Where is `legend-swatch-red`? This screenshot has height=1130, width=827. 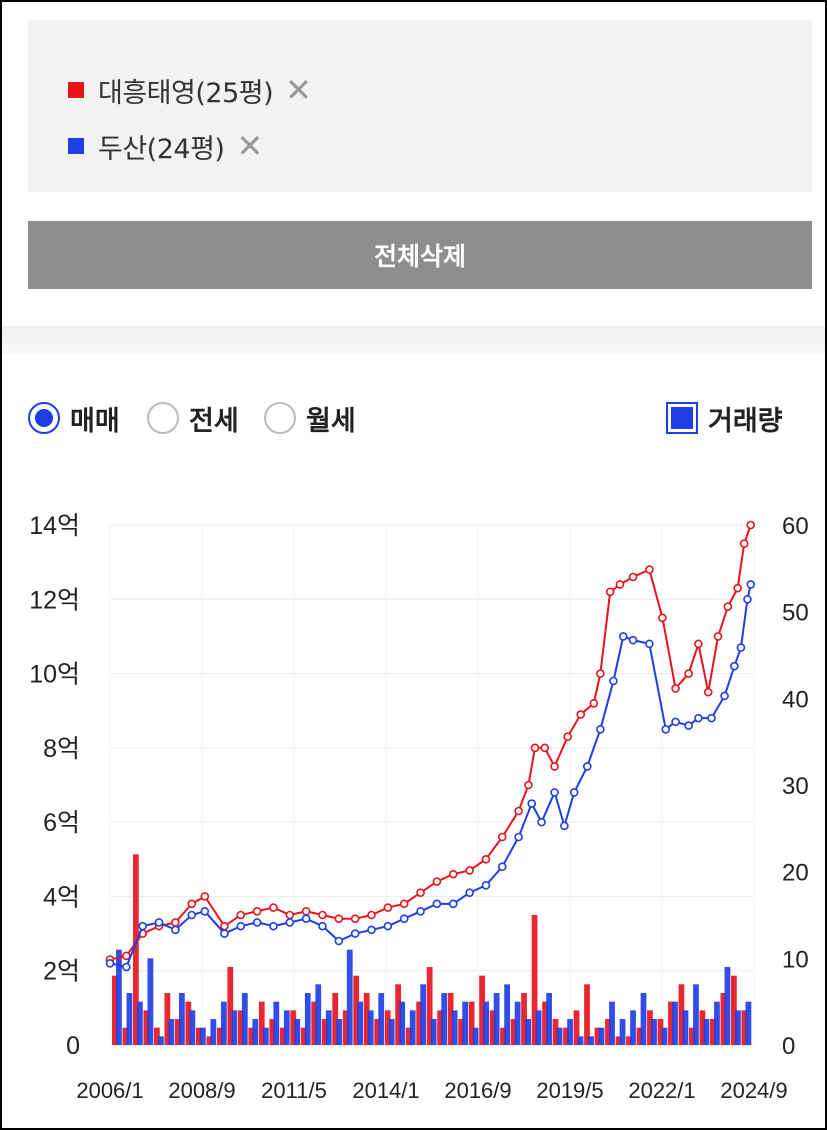 legend-swatch-red is located at coordinates (76, 90).